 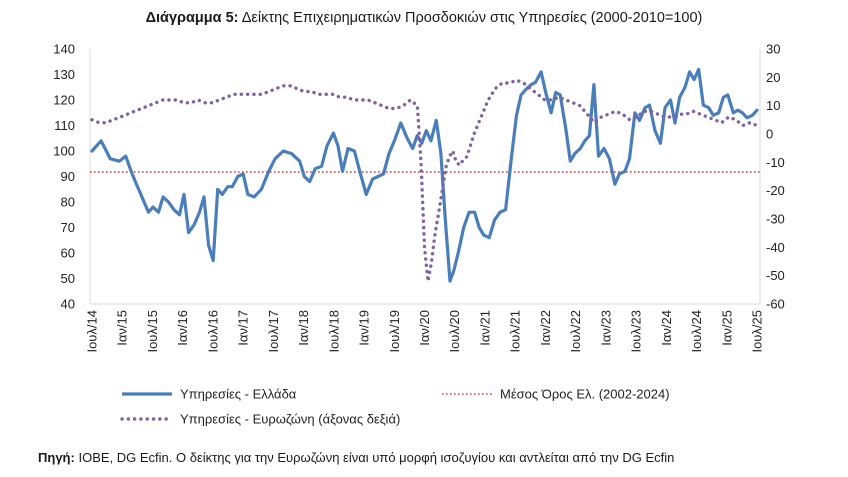 What do you see at coordinates (56, 457) in the screenshot?
I see `source-label: Πηγή:` at bounding box center [56, 457].